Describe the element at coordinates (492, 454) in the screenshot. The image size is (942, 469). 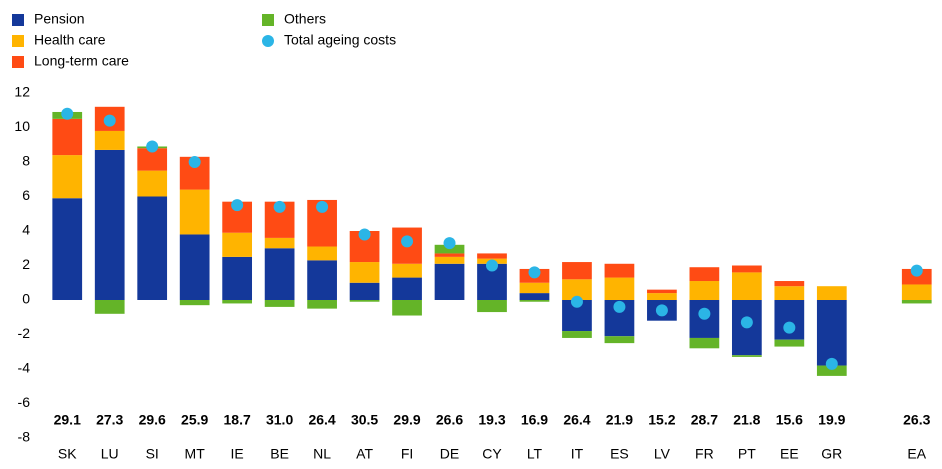
I see `x-tick-label: CY` at that location.